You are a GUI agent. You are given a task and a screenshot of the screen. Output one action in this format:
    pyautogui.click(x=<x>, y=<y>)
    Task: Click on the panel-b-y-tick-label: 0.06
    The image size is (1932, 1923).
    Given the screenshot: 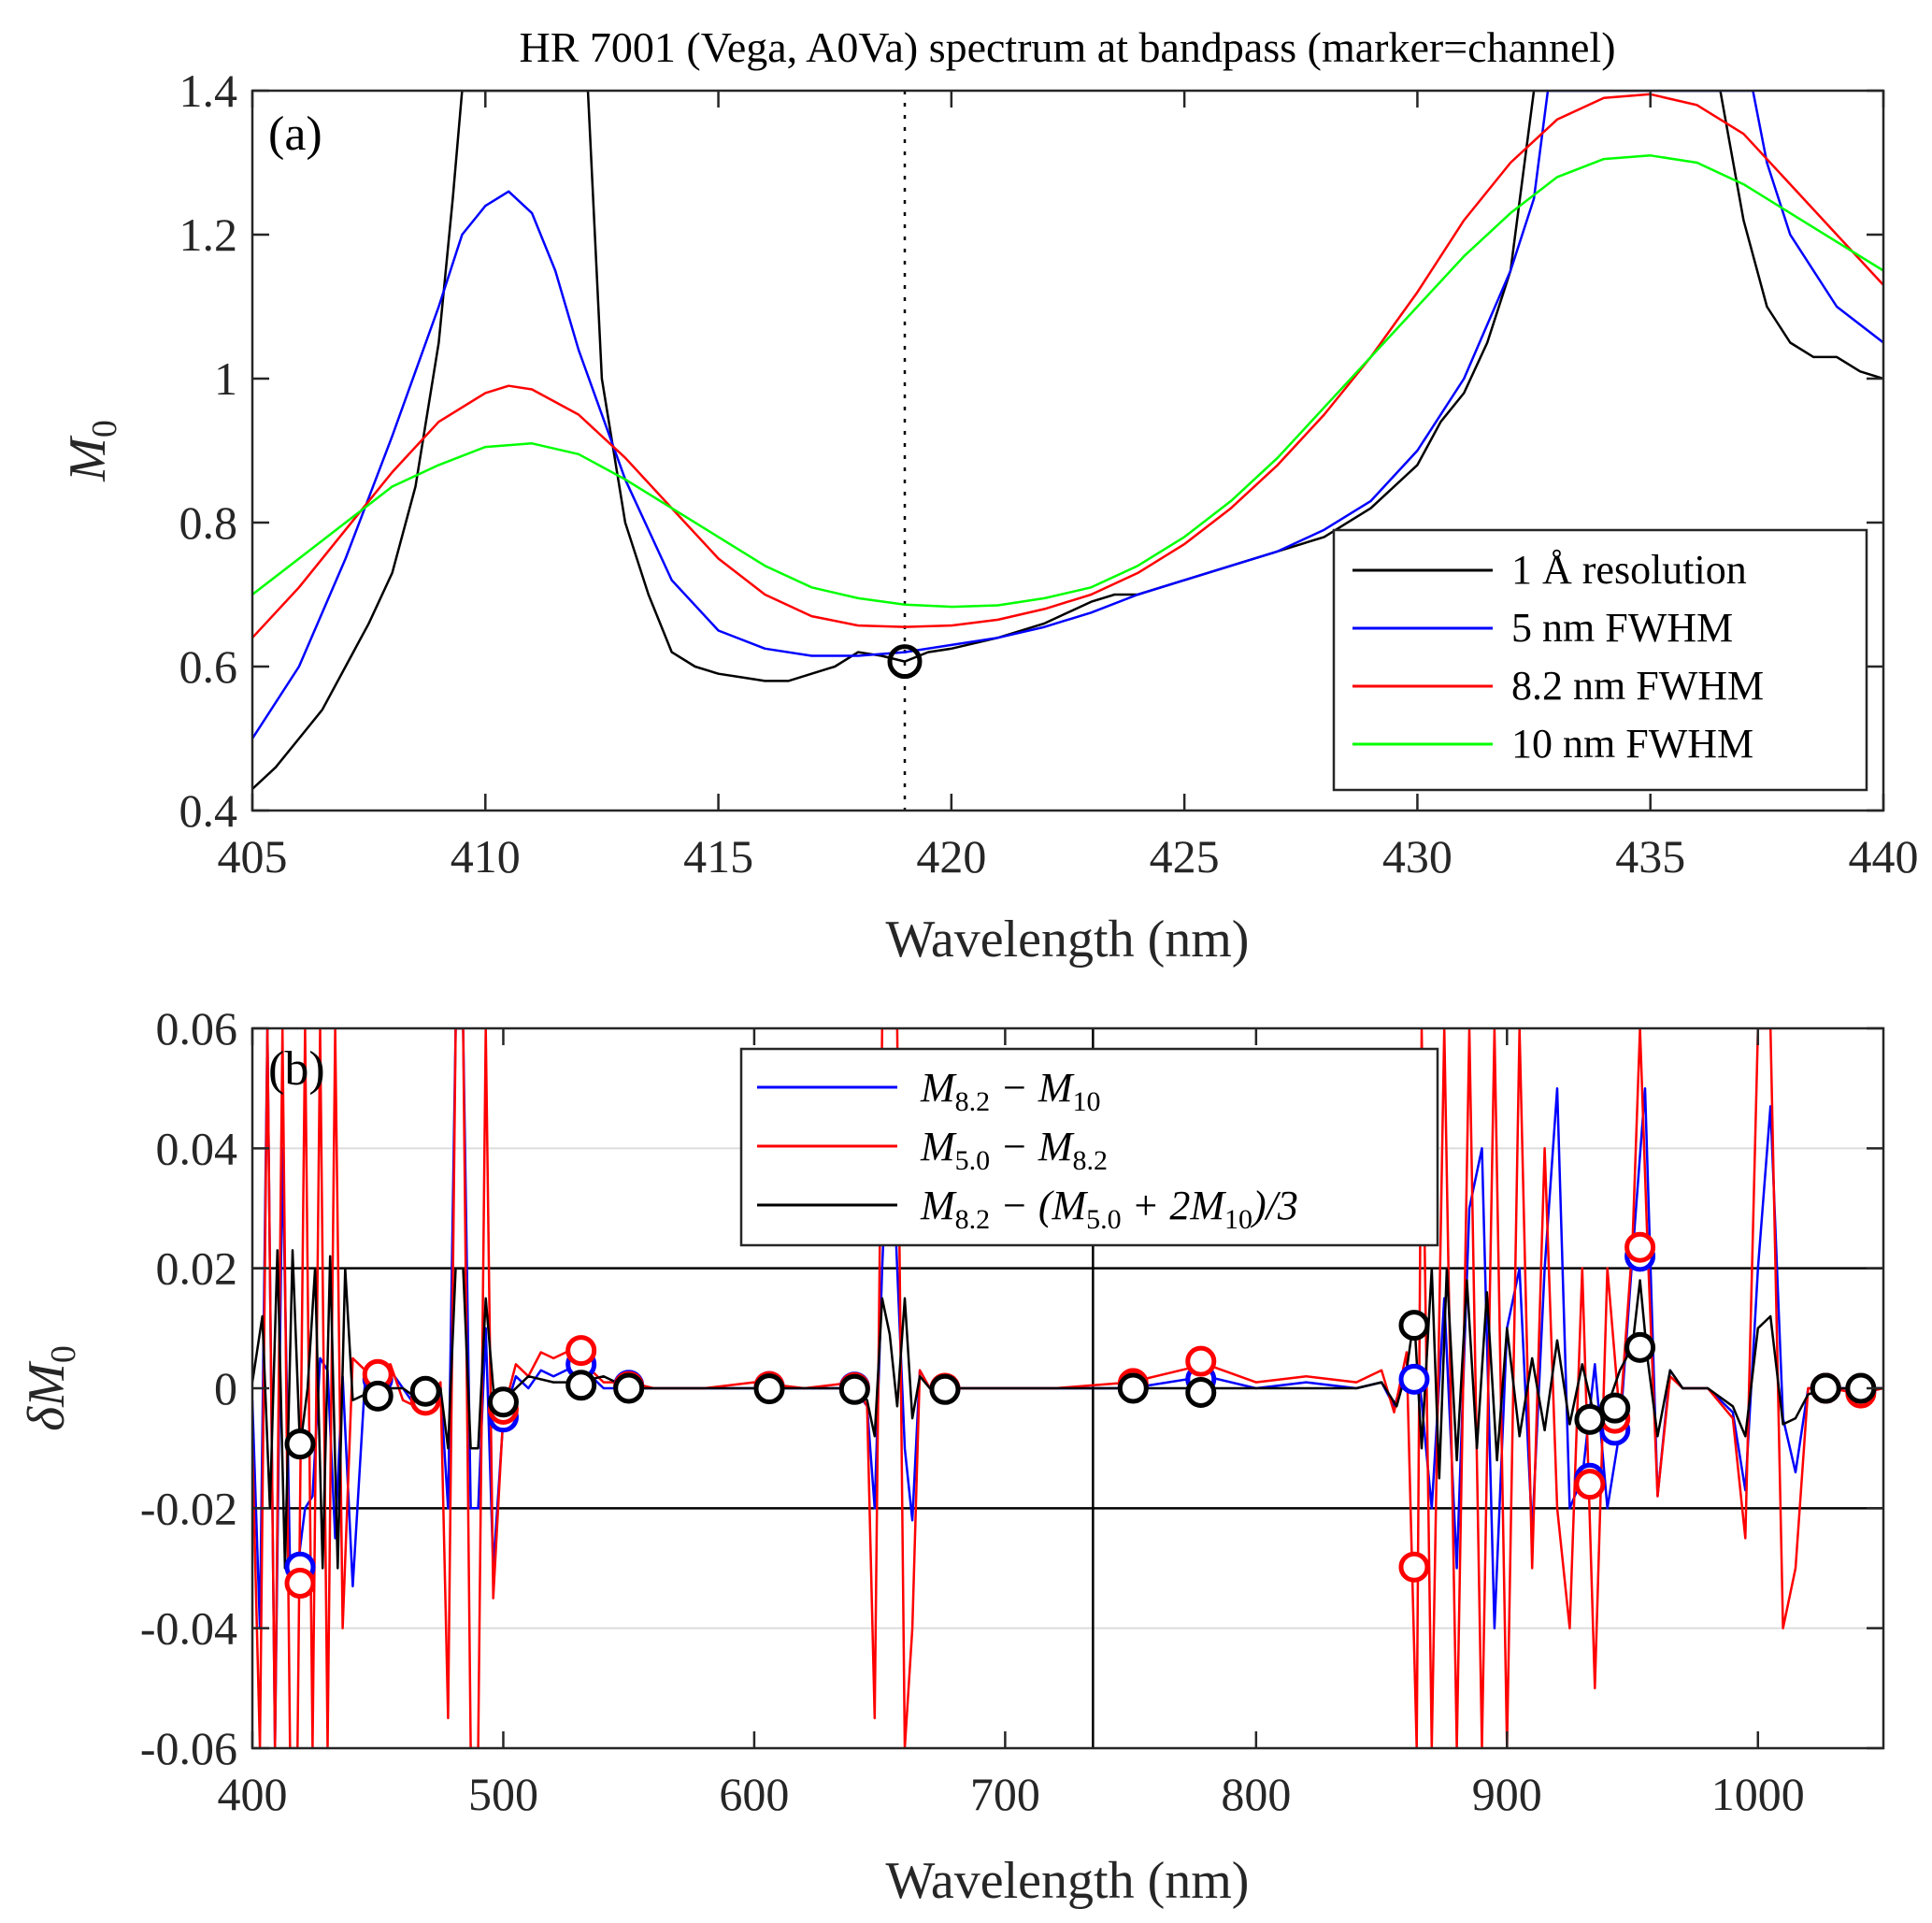 What is the action you would take?
    pyautogui.click(x=197, y=1028)
    